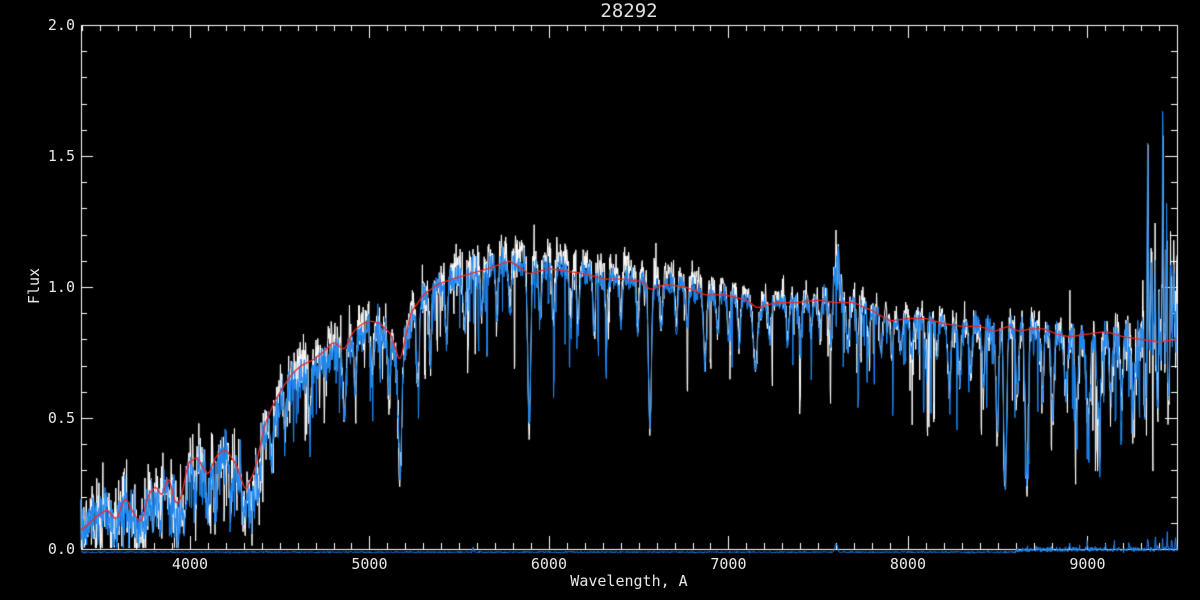  Describe the element at coordinates (1087, 564) in the screenshot. I see `x-tick-label-9000: 9000` at that location.